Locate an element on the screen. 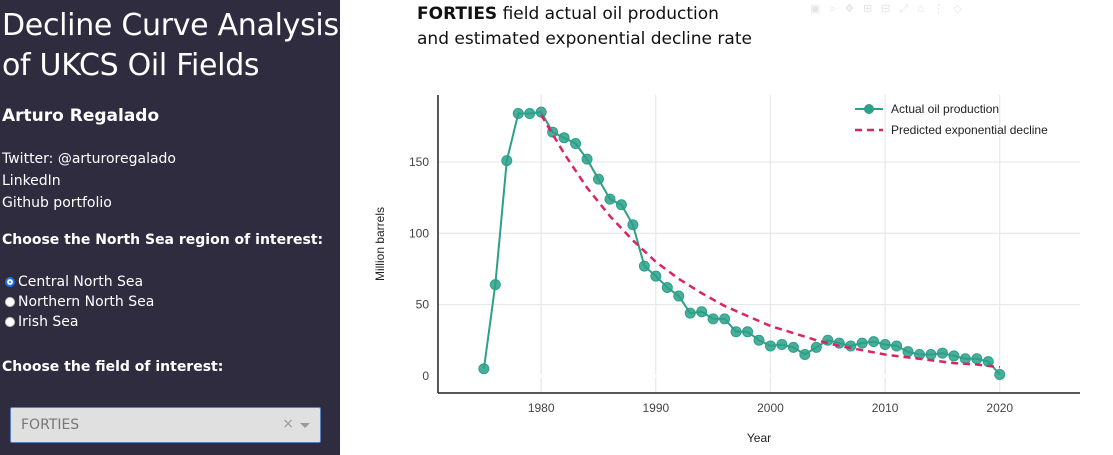  x-tick-label: 2010 is located at coordinates (885, 408).